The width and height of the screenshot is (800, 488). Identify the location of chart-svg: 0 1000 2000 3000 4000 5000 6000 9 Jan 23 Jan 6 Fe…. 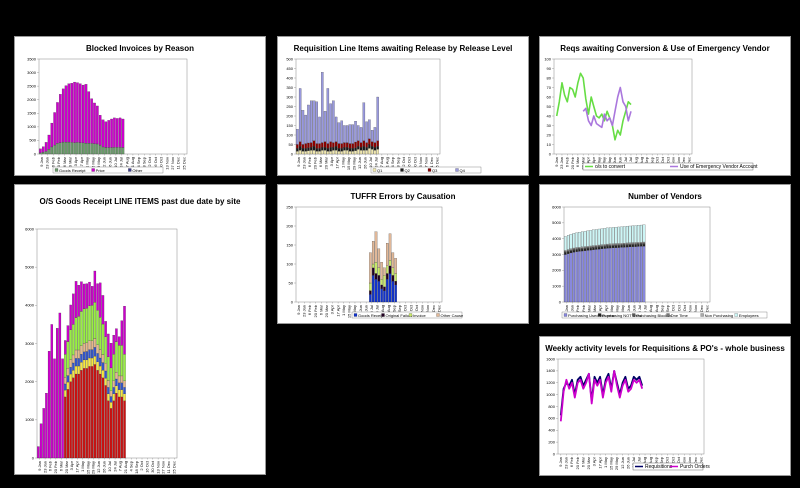
(101, 350).